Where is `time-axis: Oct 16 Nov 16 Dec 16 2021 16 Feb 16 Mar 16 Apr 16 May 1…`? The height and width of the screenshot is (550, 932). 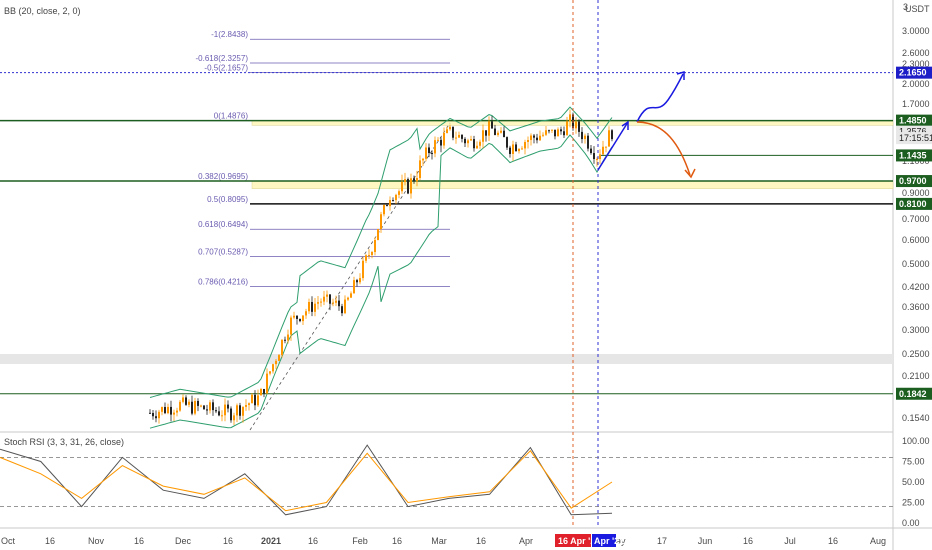 time-axis: Oct 16 Nov 16 Dec 16 2021 16 Feb 16 Mar 16 Apr 16 May 1… is located at coordinates (443, 540).